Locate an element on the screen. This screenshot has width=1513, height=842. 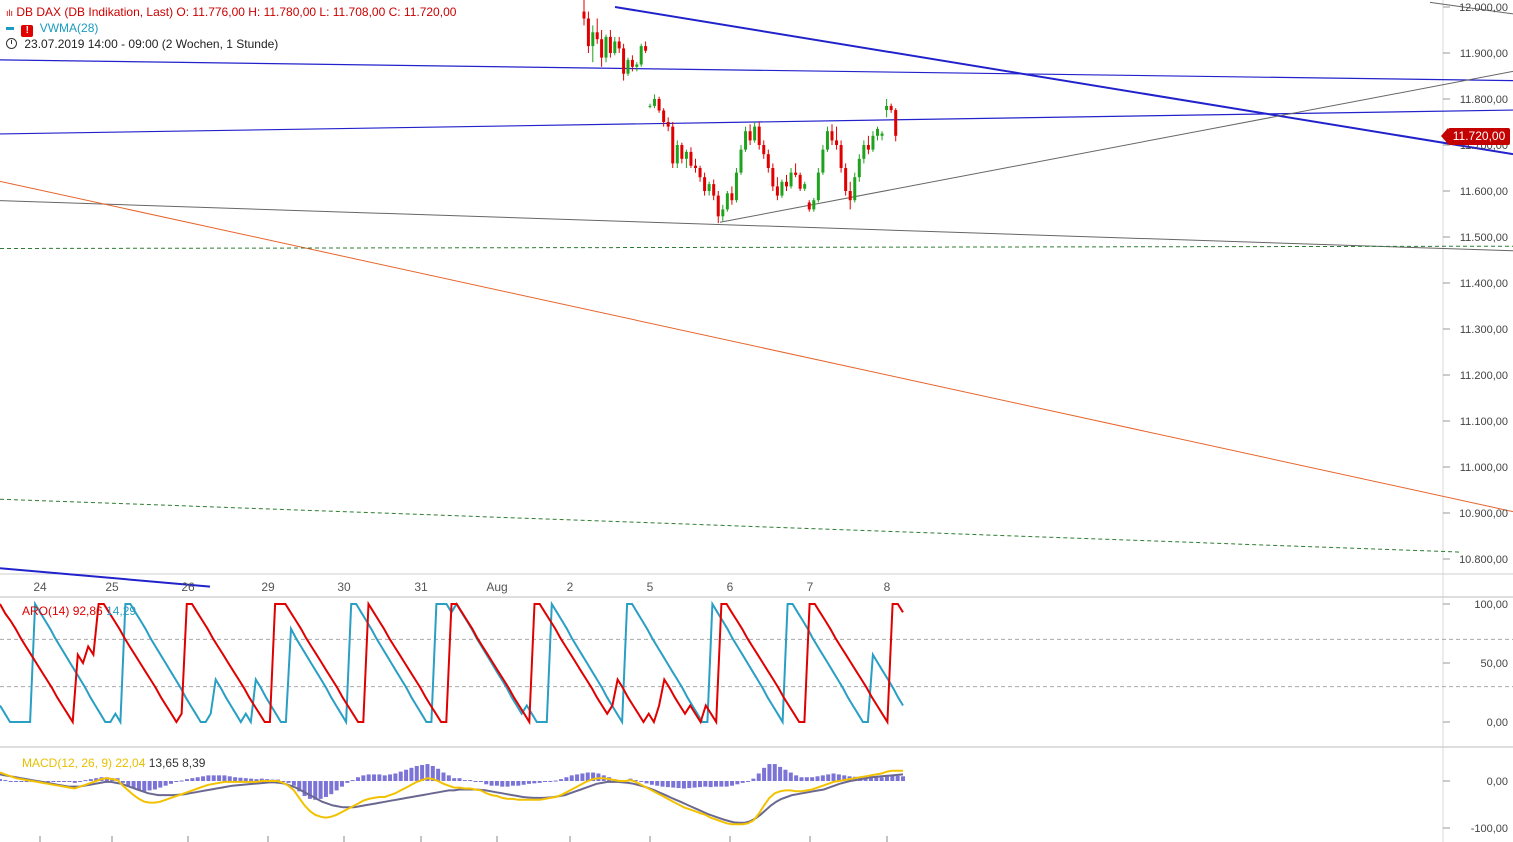
price-tick-label: 11.600,00 is located at coordinates (1484, 192).